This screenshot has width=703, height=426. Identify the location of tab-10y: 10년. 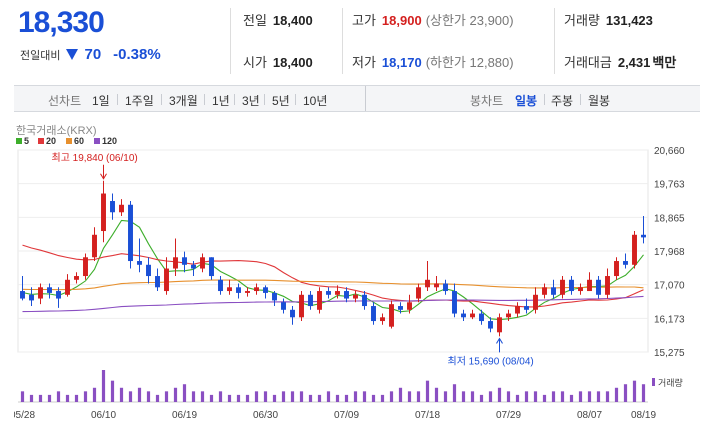
(315, 101).